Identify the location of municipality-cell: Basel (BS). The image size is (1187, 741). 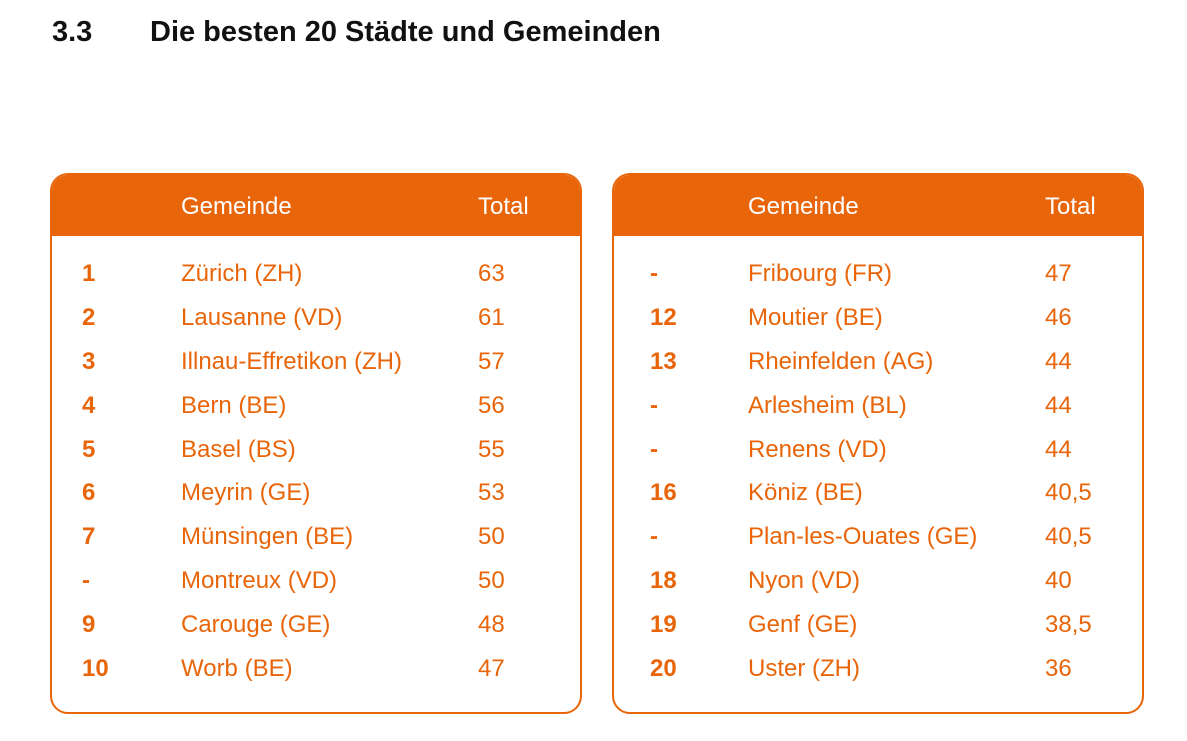
(238, 449).